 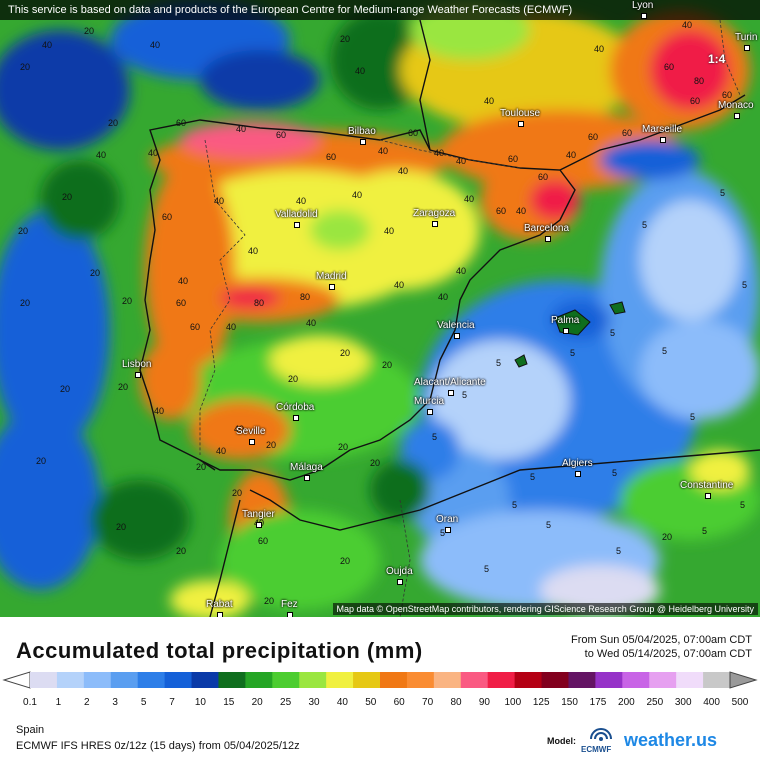 I want to click on city-label: Lisbon, so click(x=137, y=368).